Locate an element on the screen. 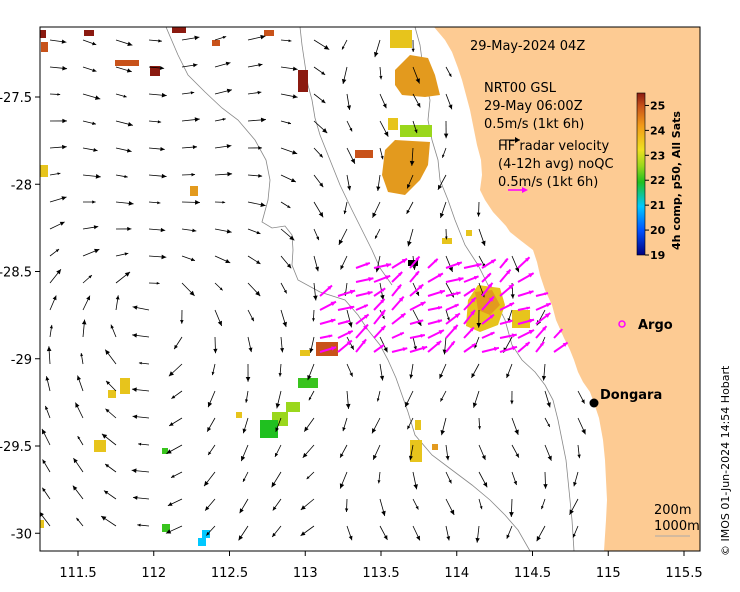 The image size is (740, 592). colorbar-tick-label: 19 is located at coordinates (657, 255).